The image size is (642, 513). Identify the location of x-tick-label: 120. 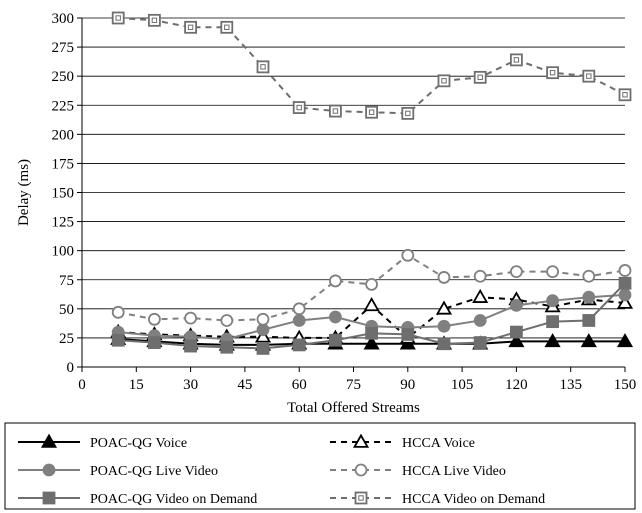
(516, 385).